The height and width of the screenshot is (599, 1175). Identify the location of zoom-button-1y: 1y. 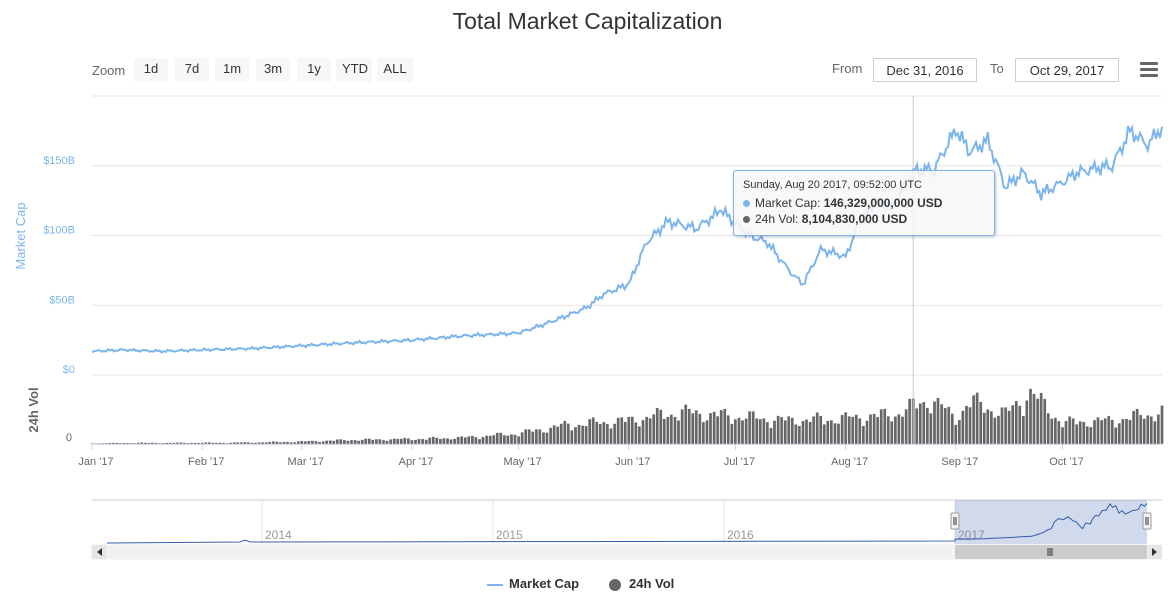
(314, 70).